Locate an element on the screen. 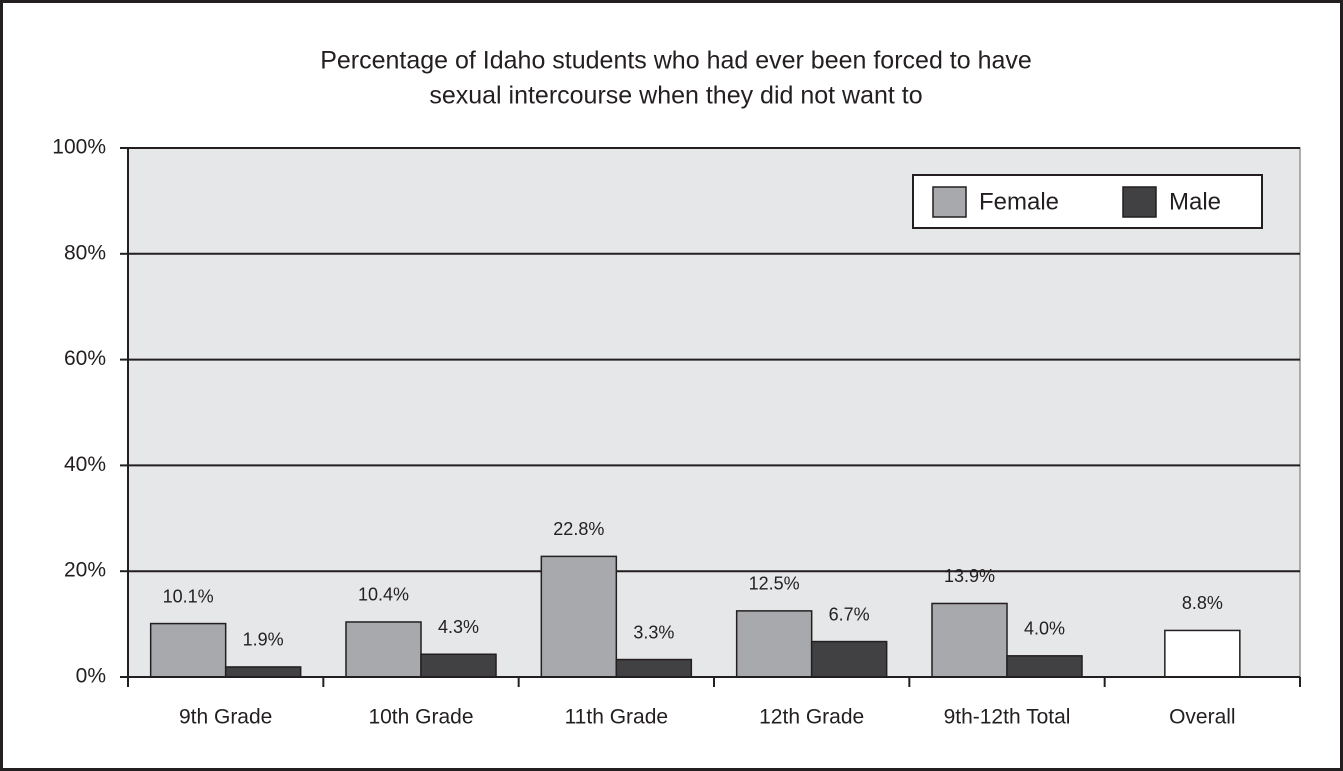 This screenshot has width=1343, height=771. y-tick-label: 20% is located at coordinates (85, 570).